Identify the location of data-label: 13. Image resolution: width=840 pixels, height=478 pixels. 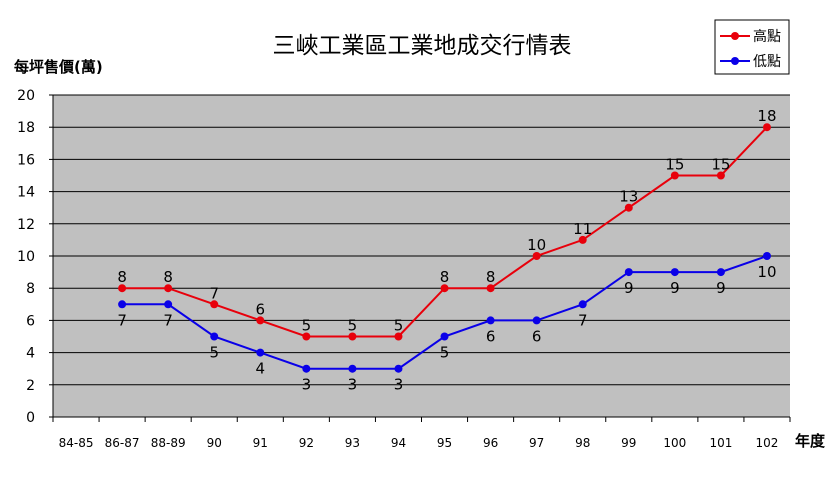
(628, 197).